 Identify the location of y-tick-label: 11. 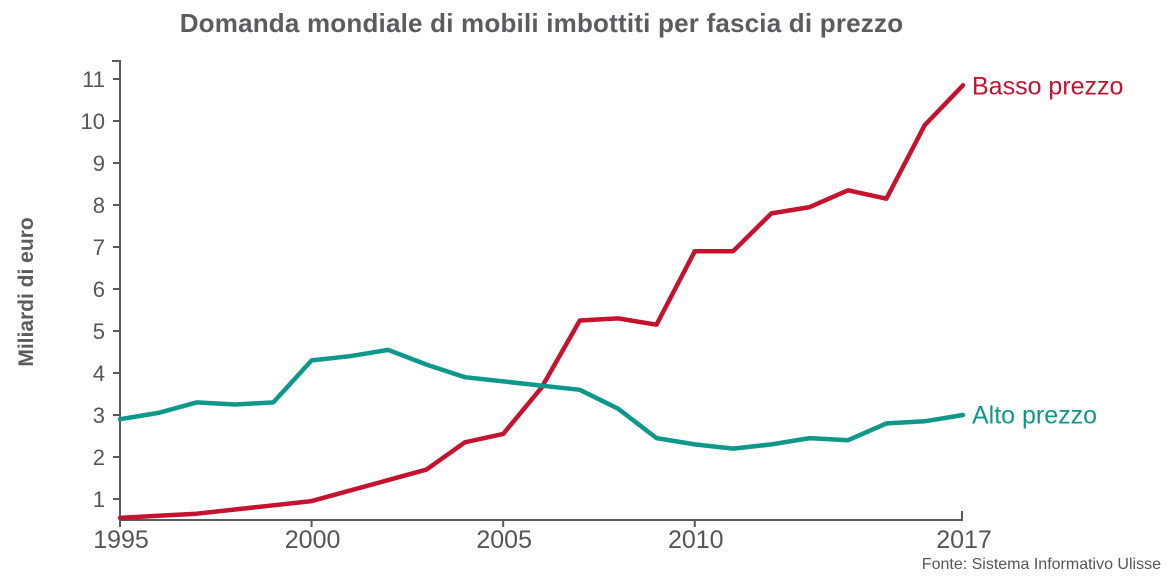
(93, 79).